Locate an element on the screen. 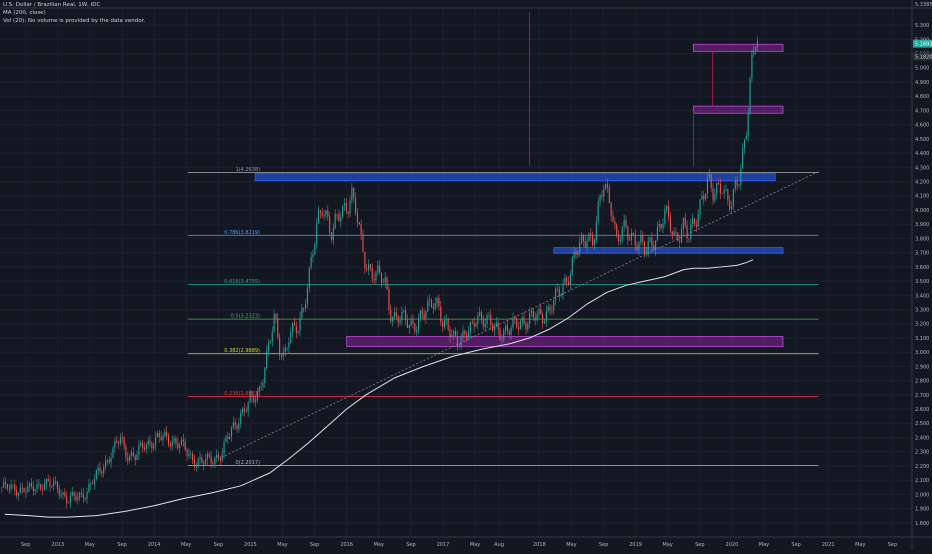  blue-zone is located at coordinates (668, 250).